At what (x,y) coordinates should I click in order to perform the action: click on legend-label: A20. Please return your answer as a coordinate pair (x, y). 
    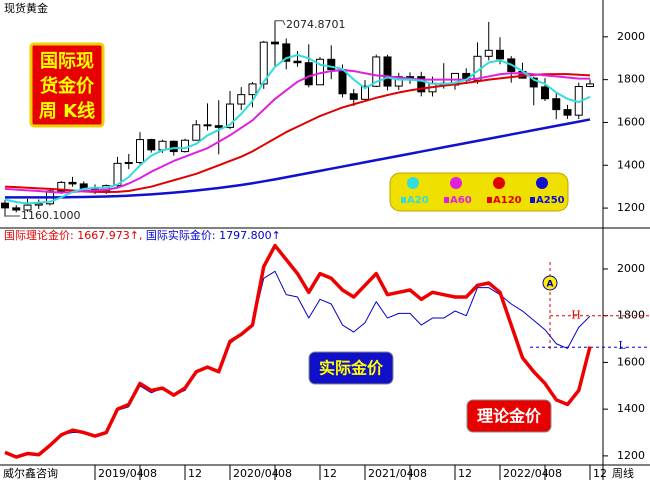
    Looking at the image, I should click on (418, 200).